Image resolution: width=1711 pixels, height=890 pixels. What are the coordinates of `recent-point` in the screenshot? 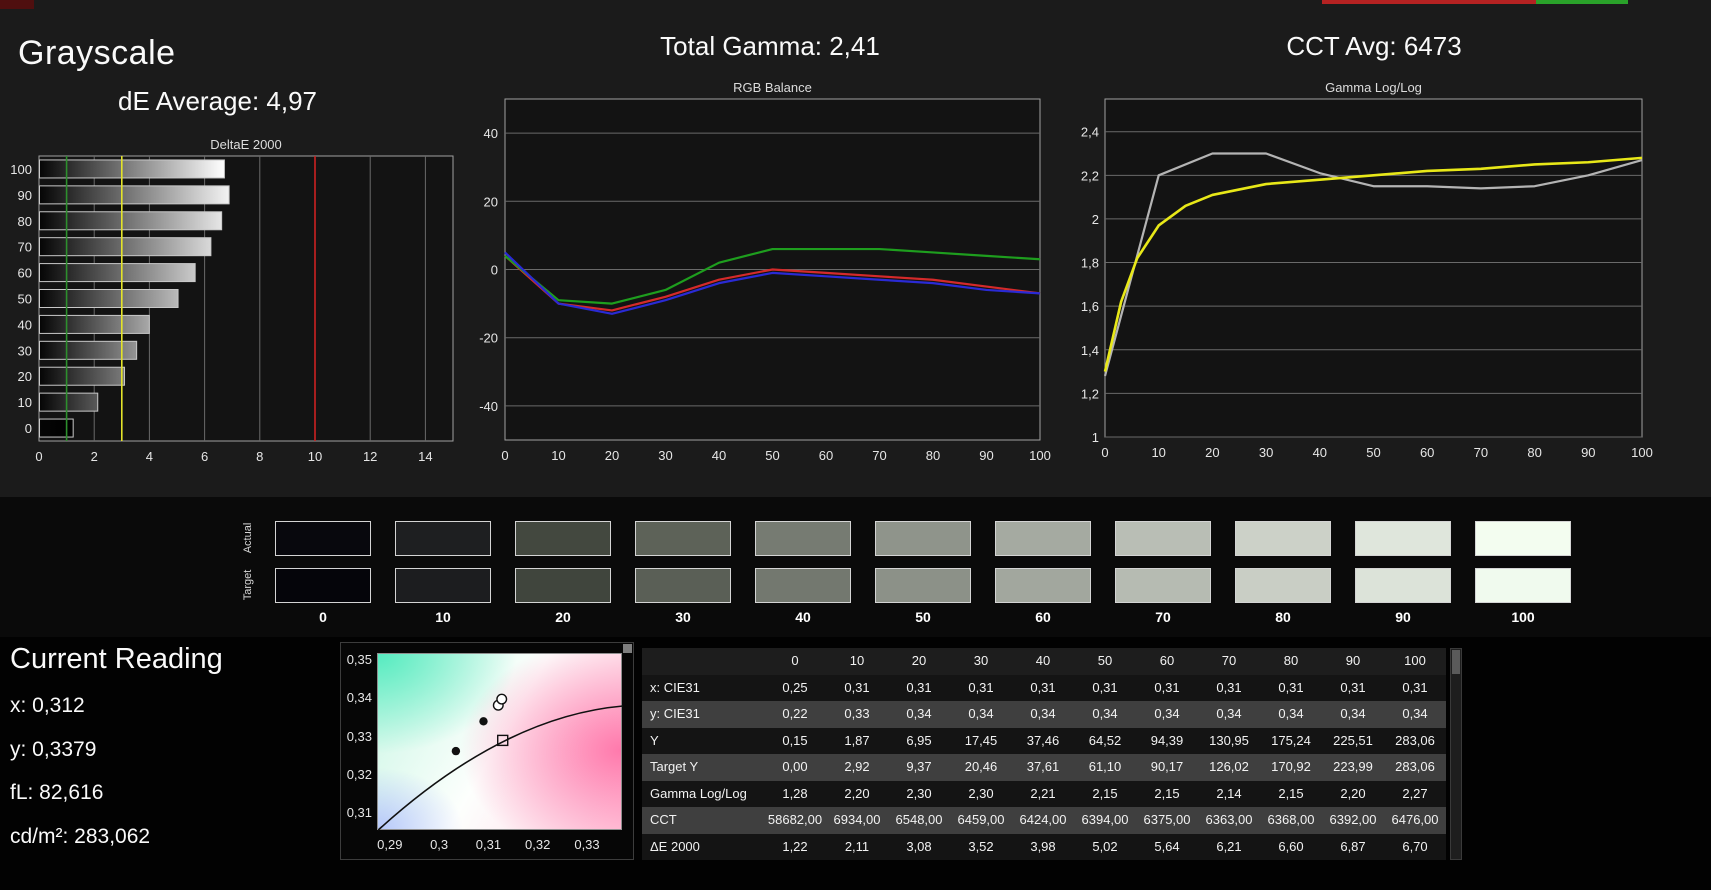 It's located at (502, 699).